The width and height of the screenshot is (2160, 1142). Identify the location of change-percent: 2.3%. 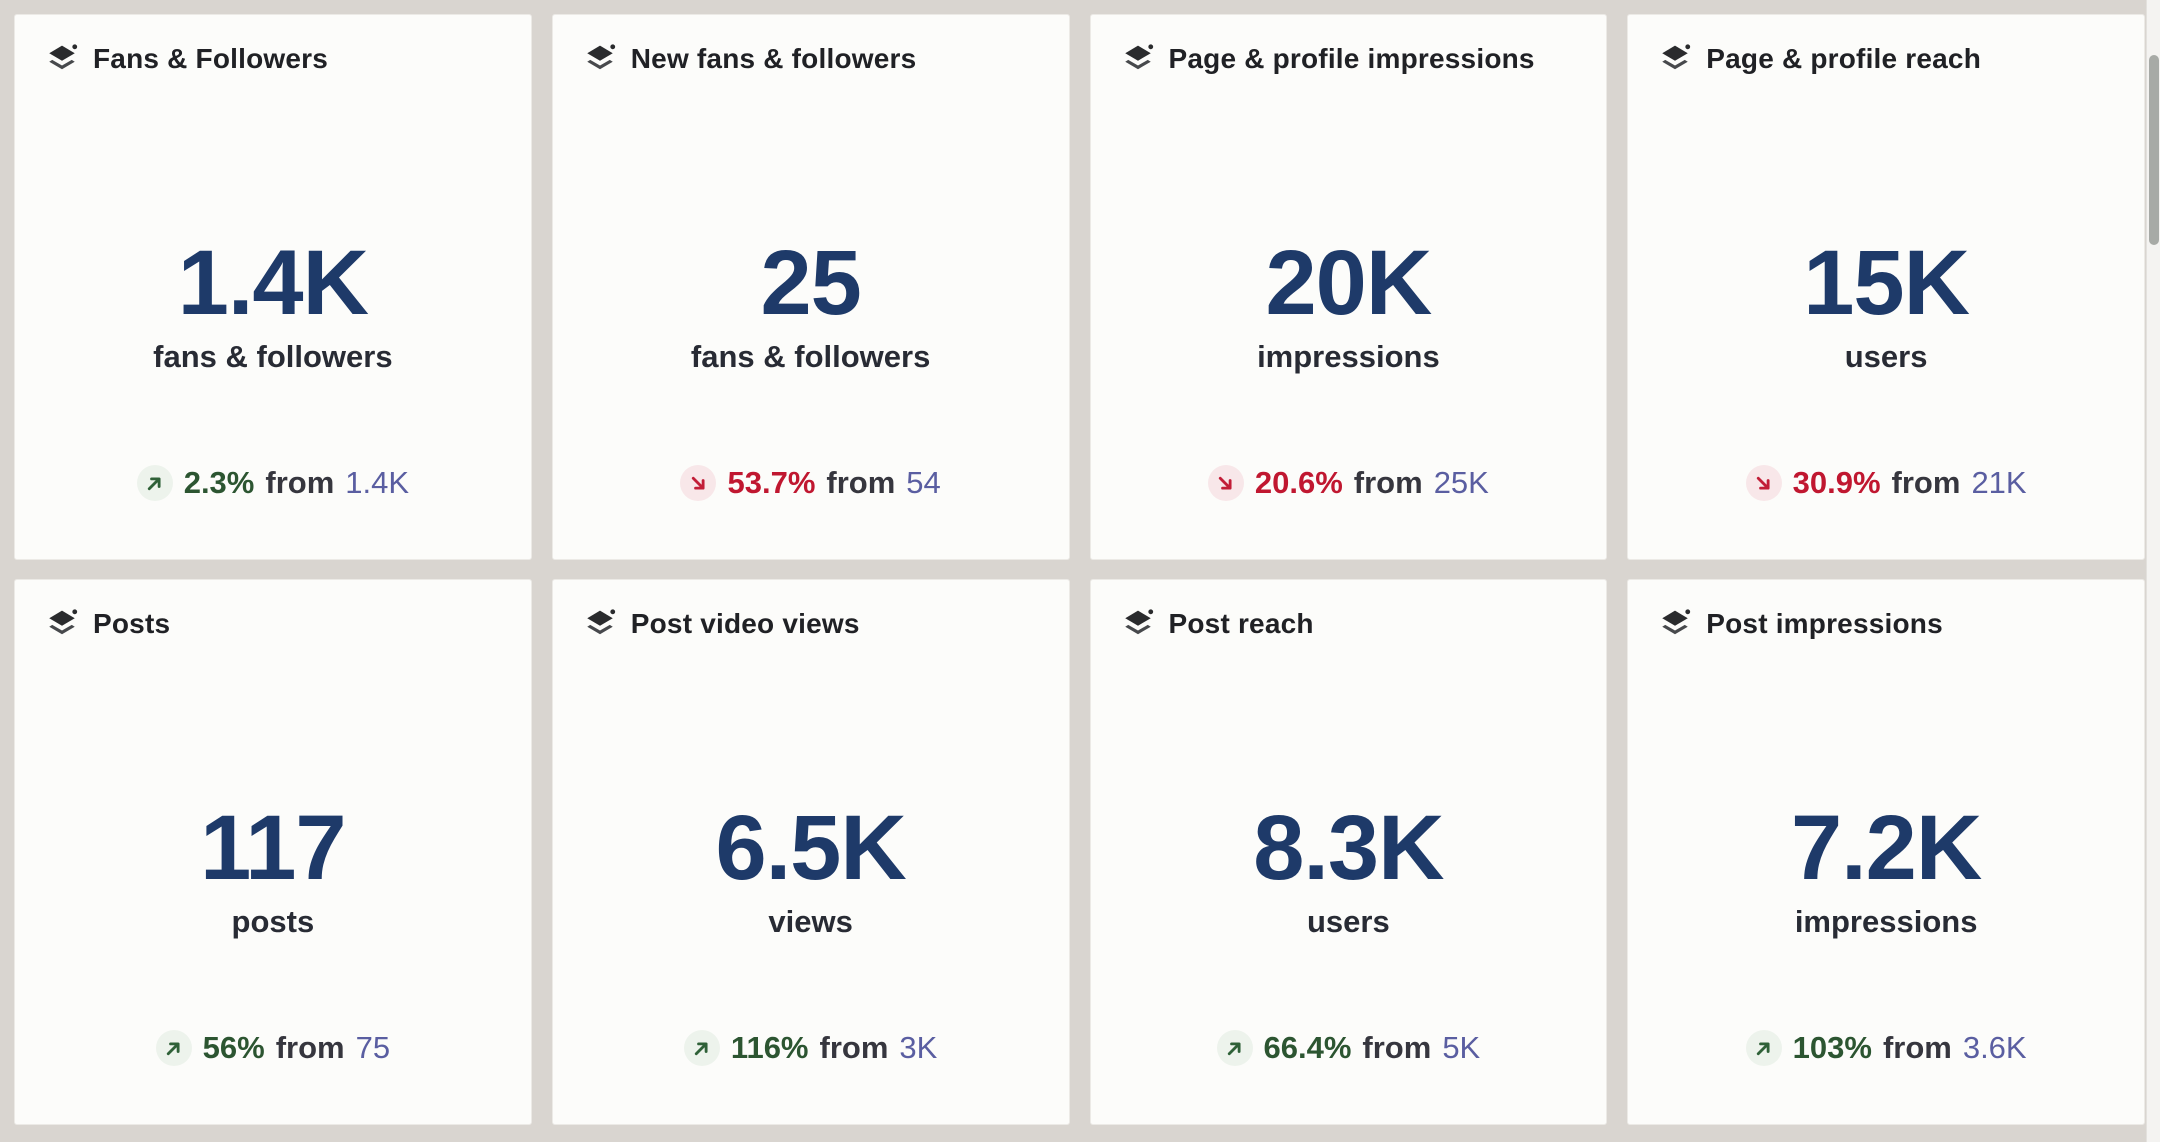
(219, 482).